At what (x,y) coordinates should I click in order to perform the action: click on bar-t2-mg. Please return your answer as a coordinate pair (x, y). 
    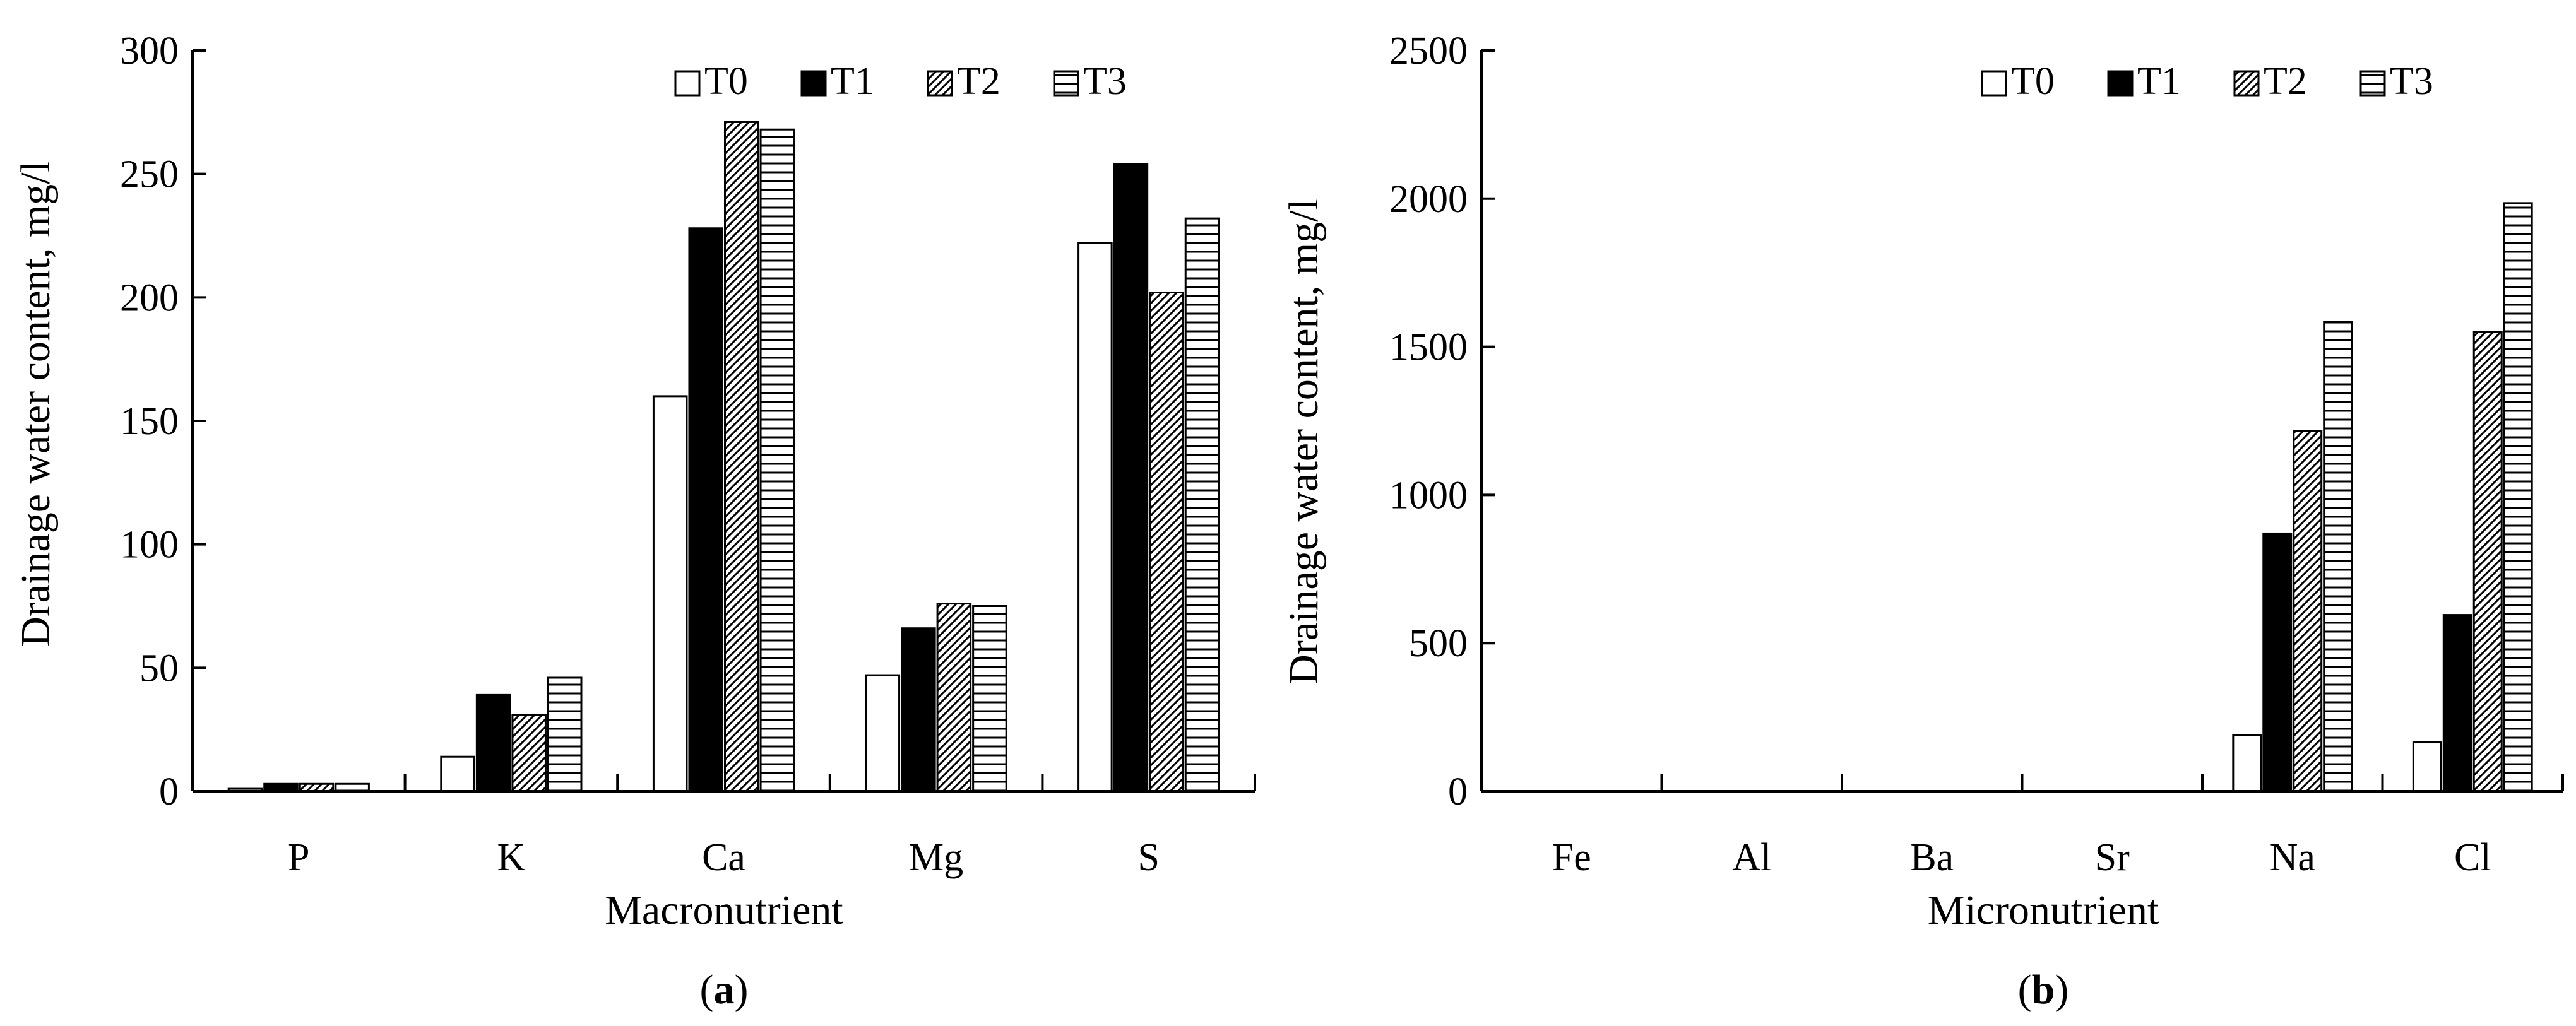
    Looking at the image, I should click on (954, 698).